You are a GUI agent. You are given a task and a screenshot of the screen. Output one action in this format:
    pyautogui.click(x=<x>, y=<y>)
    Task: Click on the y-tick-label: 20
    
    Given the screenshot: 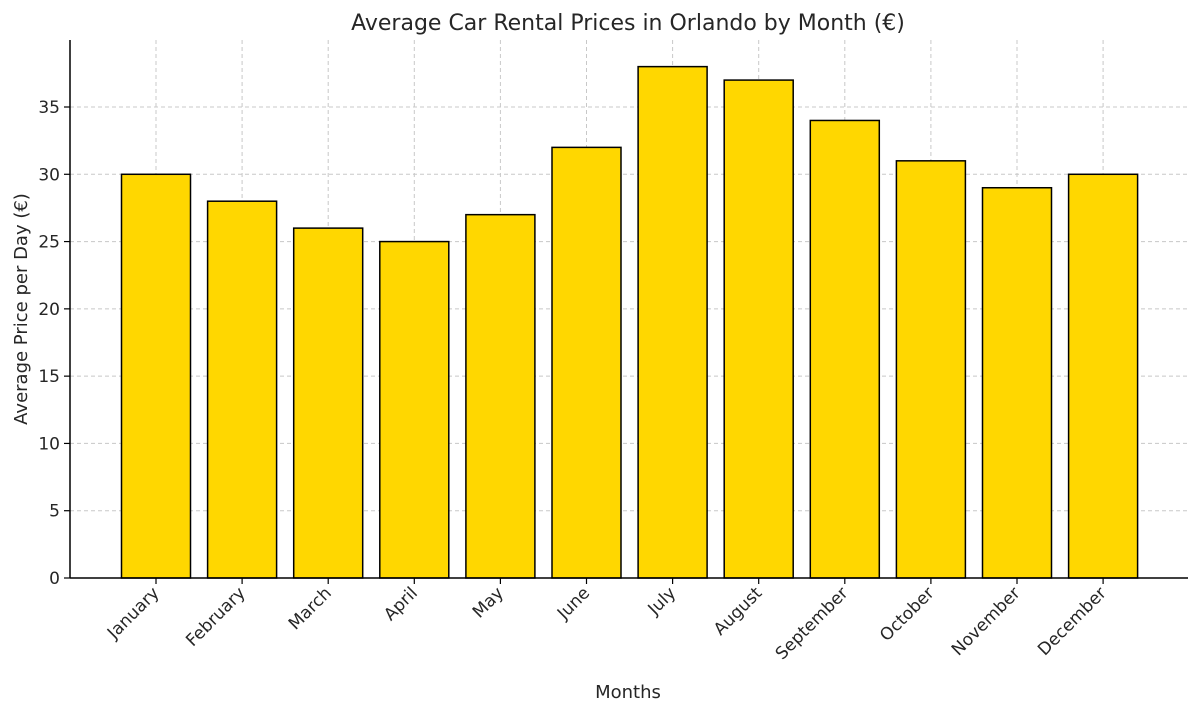 What is the action you would take?
    pyautogui.click(x=49, y=310)
    